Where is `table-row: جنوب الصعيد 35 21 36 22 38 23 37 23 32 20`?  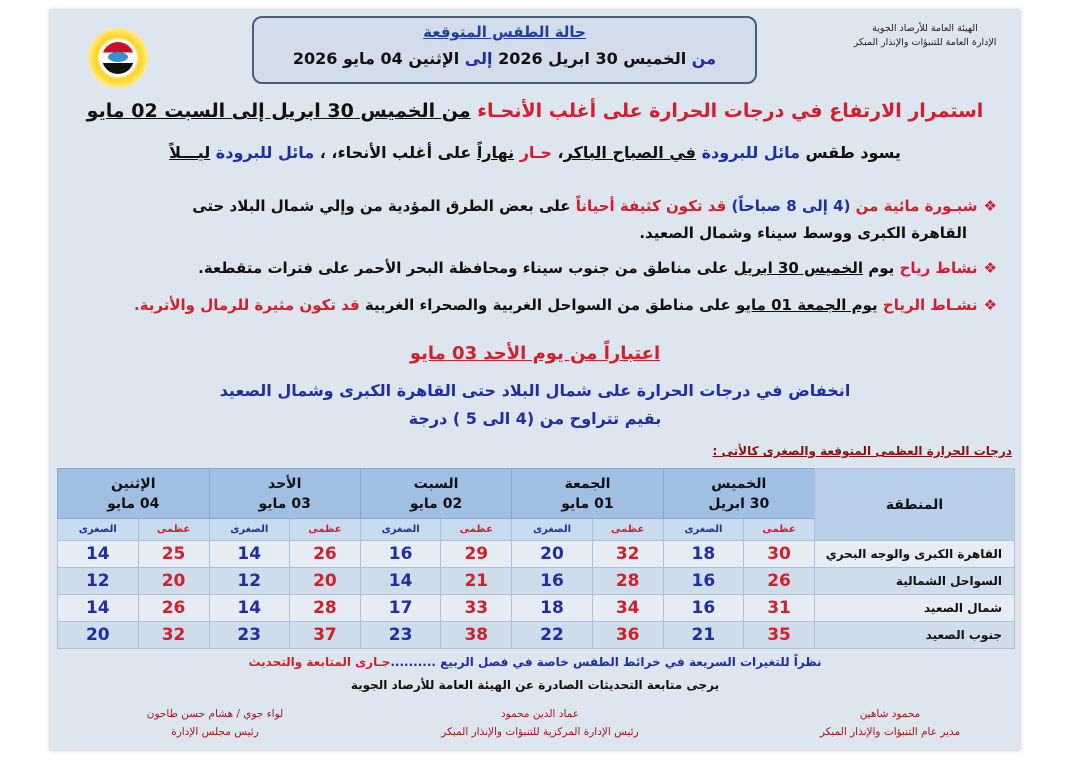 table-row: جنوب الصعيد 35 21 36 22 38 23 37 23 32 20 is located at coordinates (536, 635).